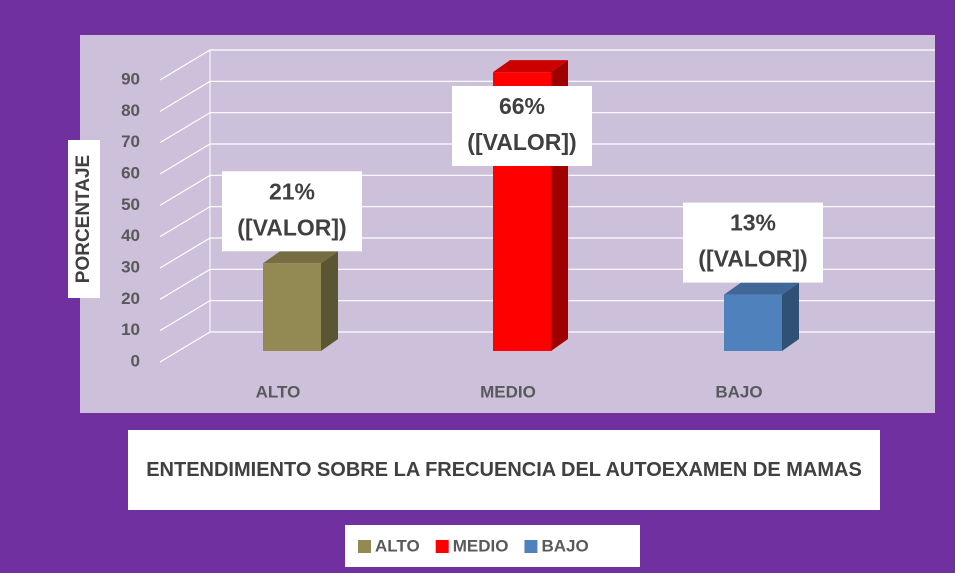 Image resolution: width=955 pixels, height=573 pixels. Describe the element at coordinates (481, 545) in the screenshot. I see `legend-label: MEDIO` at that location.